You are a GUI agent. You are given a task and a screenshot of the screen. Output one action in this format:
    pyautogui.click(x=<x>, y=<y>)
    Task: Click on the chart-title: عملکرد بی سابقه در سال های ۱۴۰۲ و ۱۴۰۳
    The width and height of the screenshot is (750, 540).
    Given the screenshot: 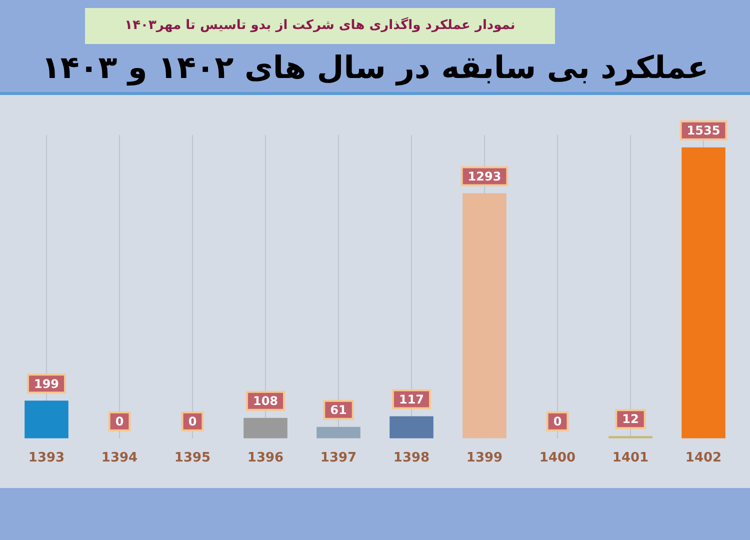 What is the action you would take?
    pyautogui.click(x=375, y=68)
    